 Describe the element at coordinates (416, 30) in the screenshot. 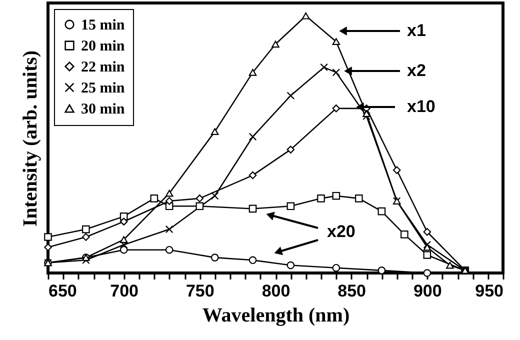

I see `annotation: x1` at that location.